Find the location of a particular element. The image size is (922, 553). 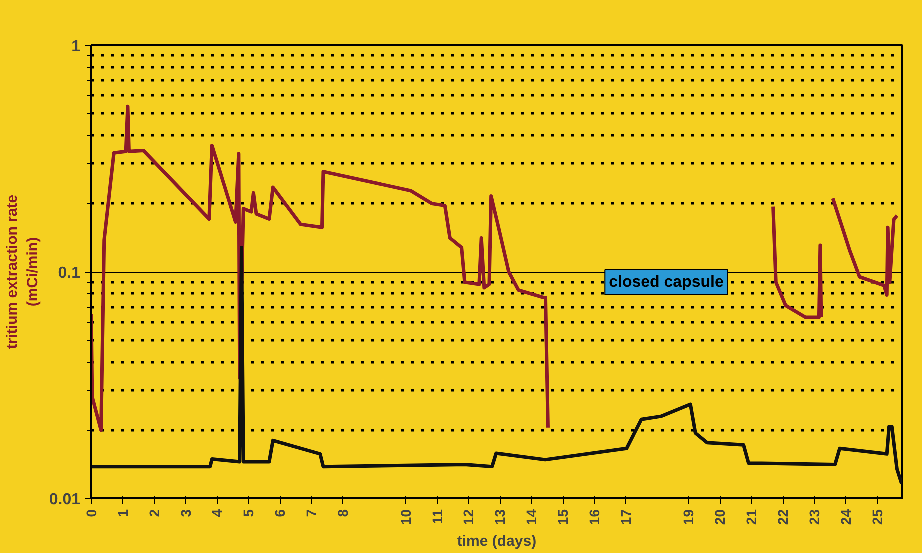

x-axis-title: time (days) is located at coordinates (497, 541).